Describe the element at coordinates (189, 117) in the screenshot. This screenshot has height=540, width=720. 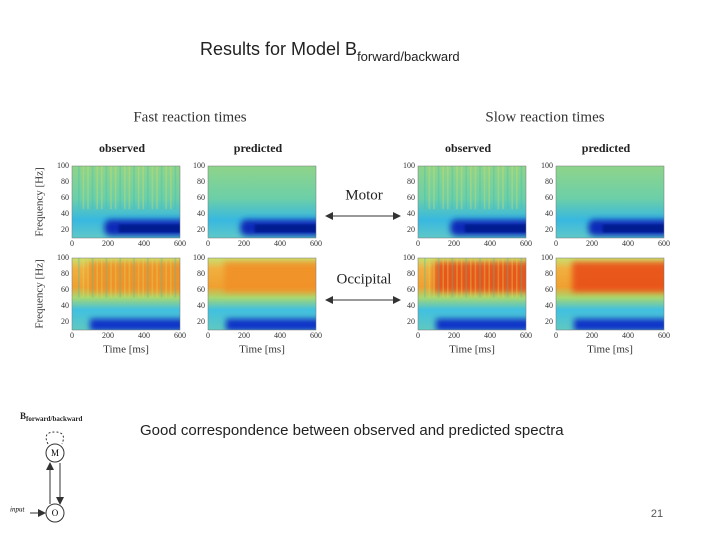
I see `group-title: Fast reaction times` at that location.